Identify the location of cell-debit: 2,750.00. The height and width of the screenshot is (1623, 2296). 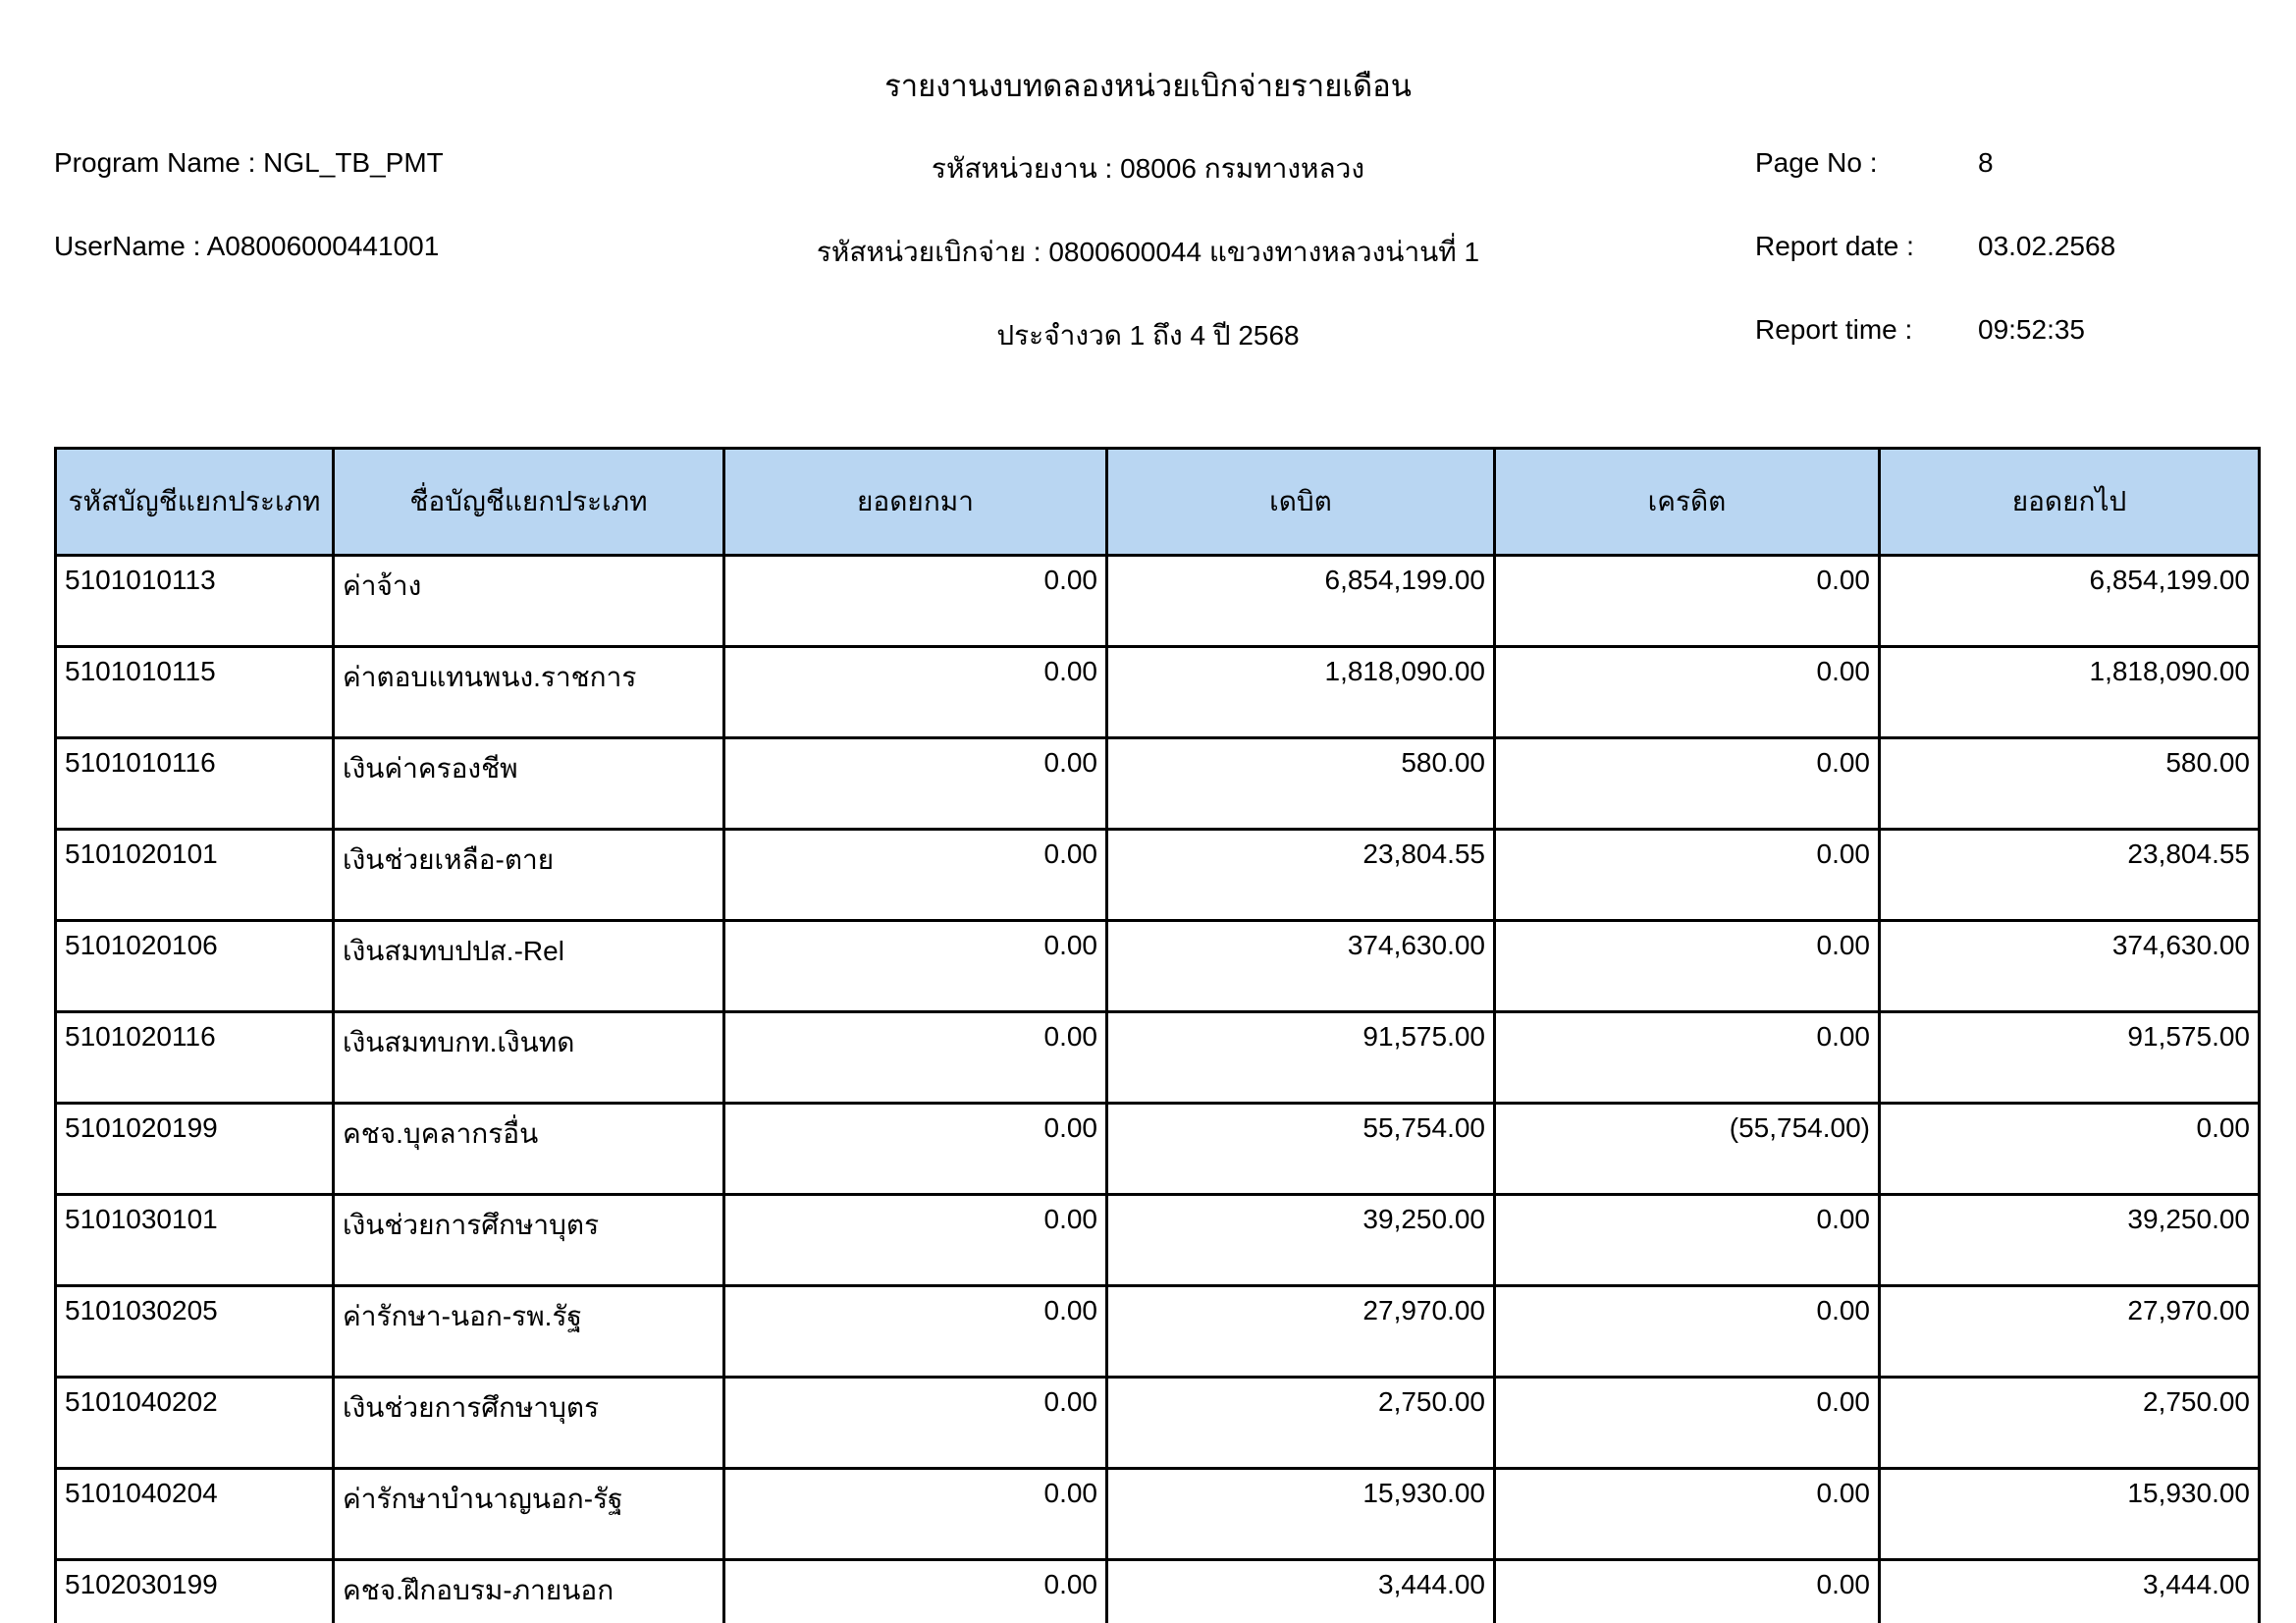
(1301, 1423).